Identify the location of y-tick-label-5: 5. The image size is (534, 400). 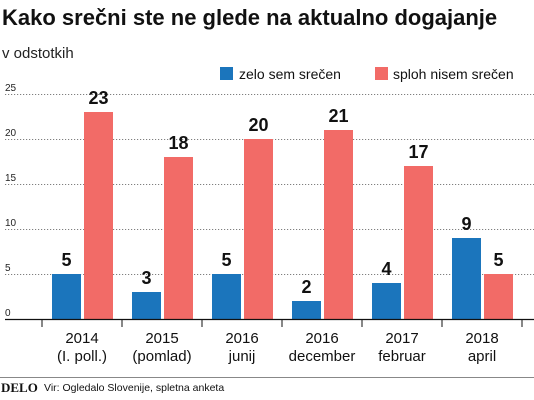
(8, 268).